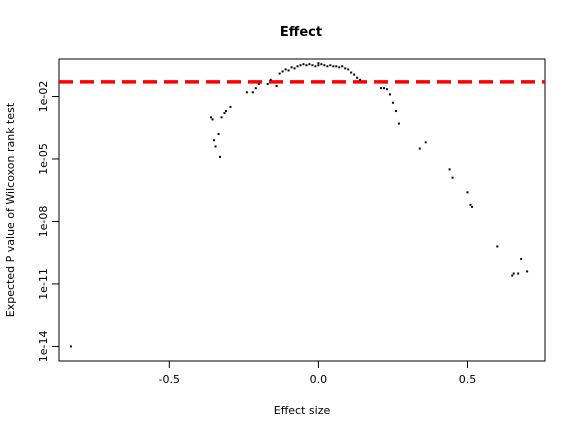  I want to click on y-axis-title: Expected P value of Wilcoxon rank test, so click(10, 209).